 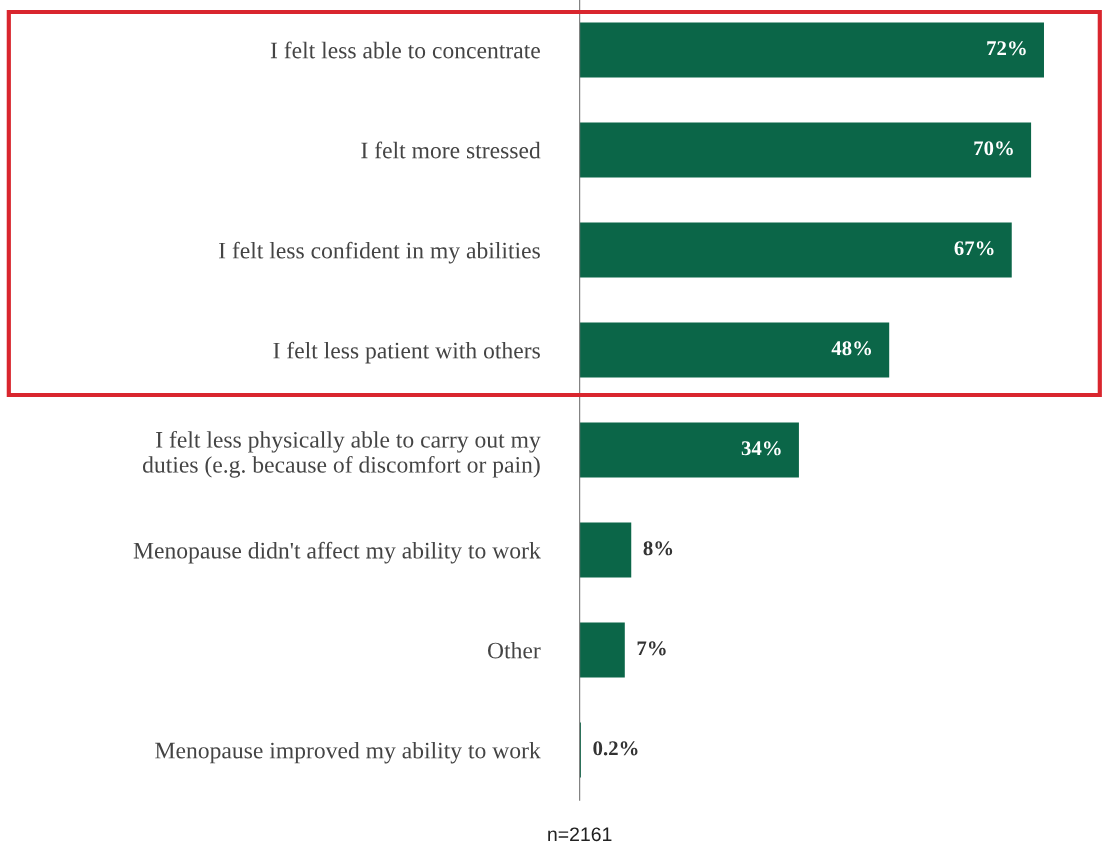 I want to click on y-tick-label: I felt less patient with others, so click(x=406, y=352).